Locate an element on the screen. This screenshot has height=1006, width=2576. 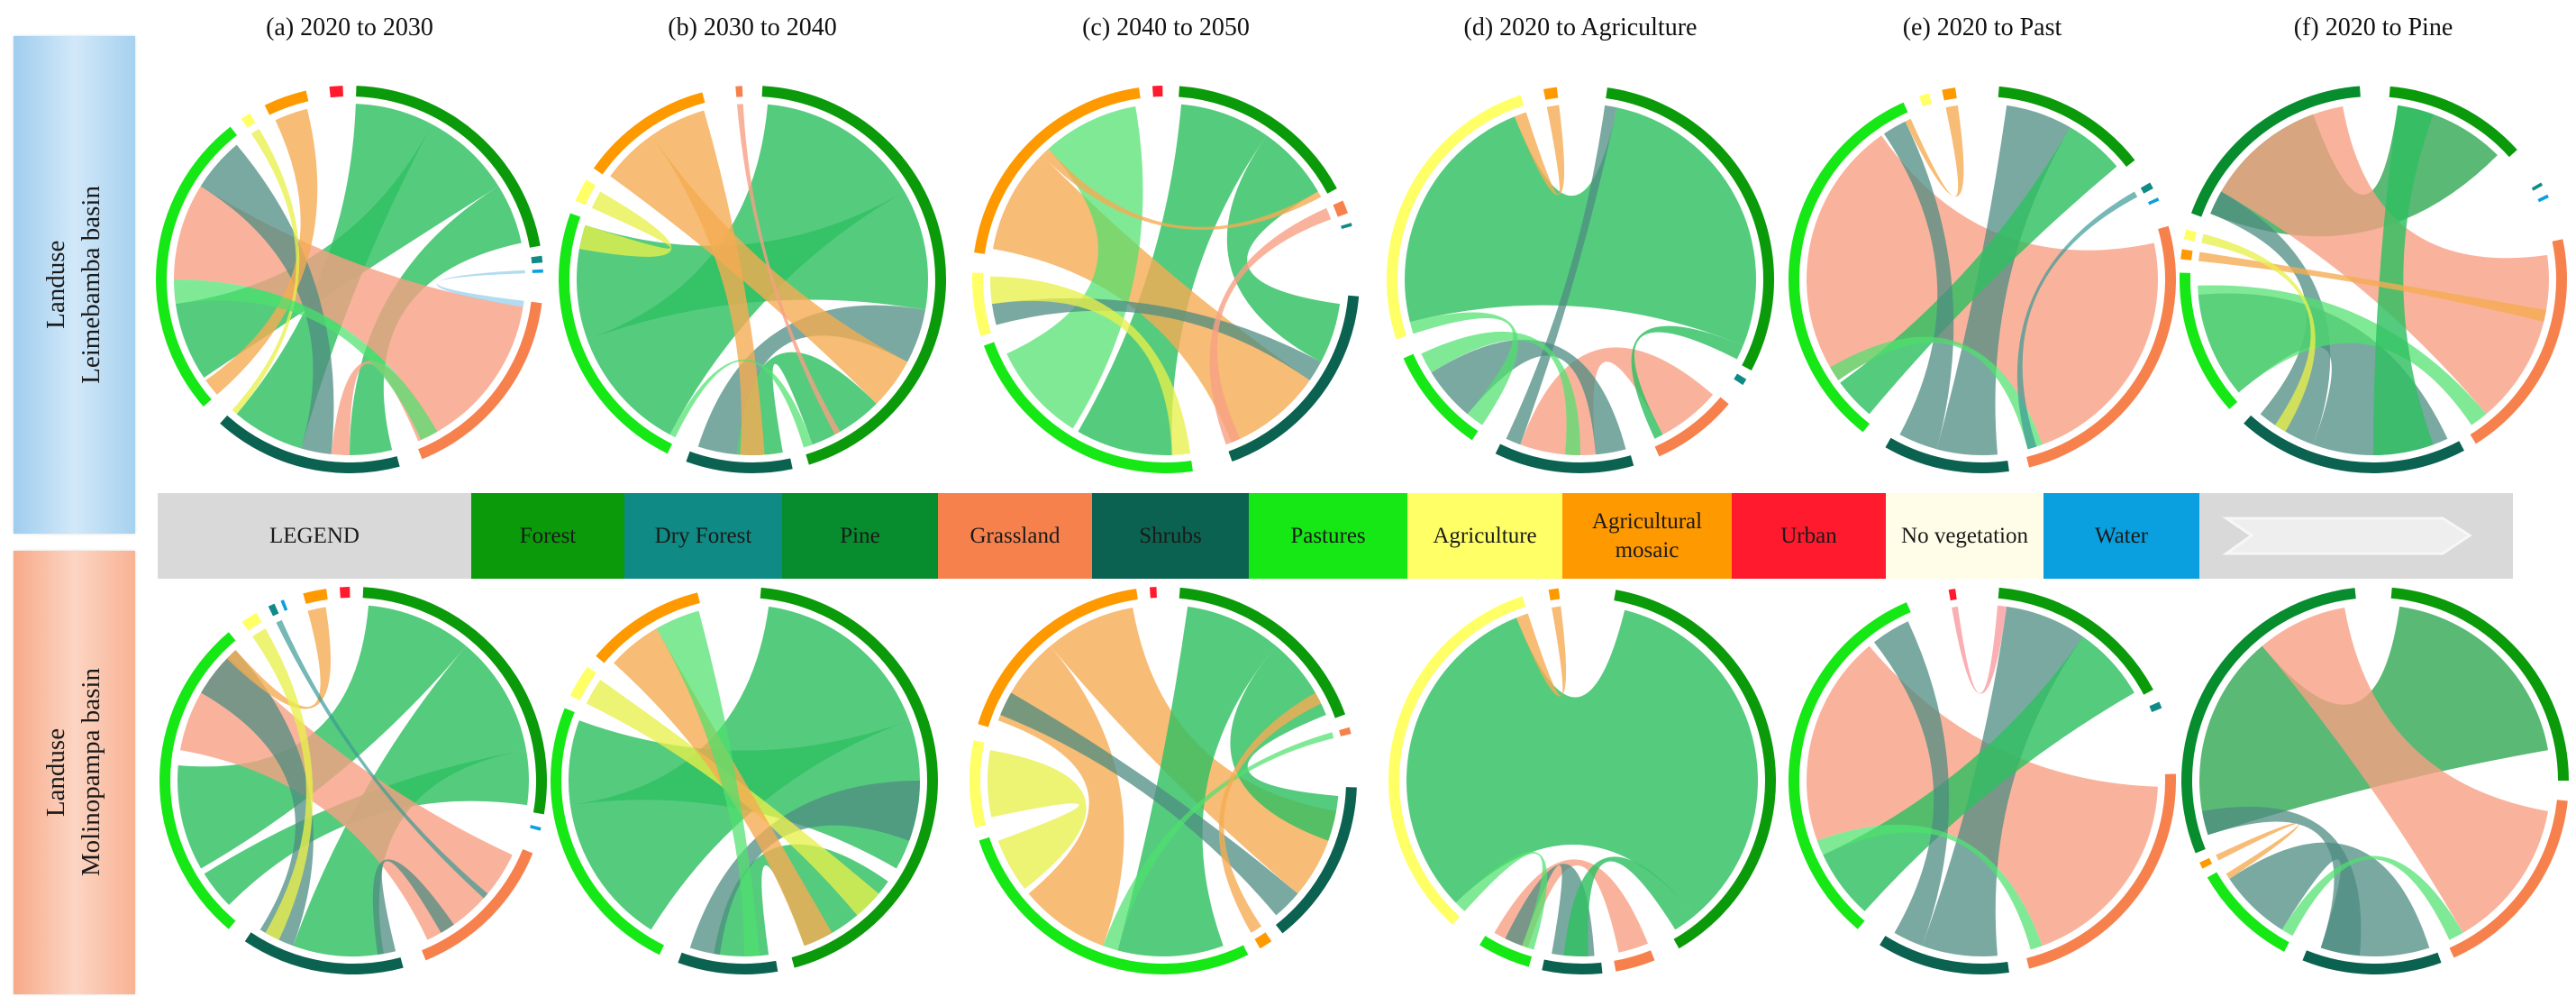
legend-item-no-vegetation: No vegetation is located at coordinates (1965, 536).